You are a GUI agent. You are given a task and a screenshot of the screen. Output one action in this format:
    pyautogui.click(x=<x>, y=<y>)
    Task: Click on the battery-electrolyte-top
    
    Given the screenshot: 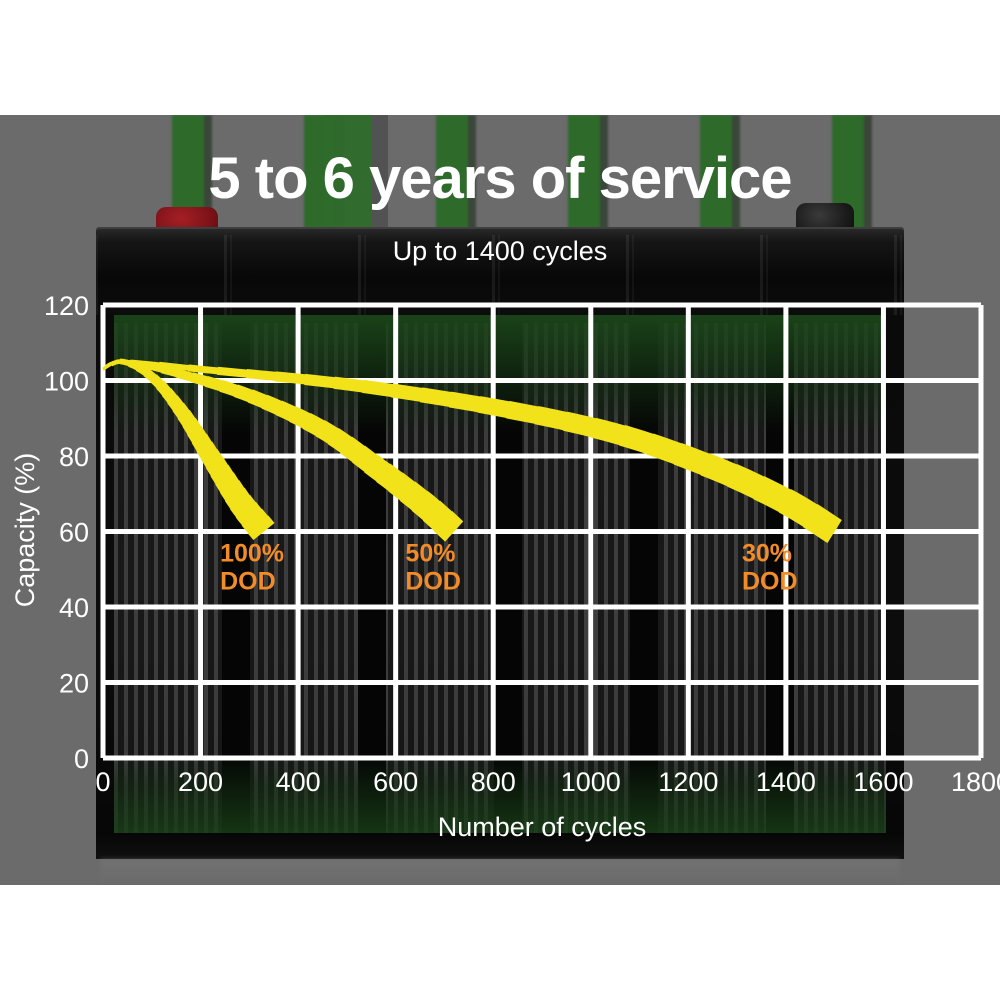 What is the action you would take?
    pyautogui.click(x=500, y=374)
    